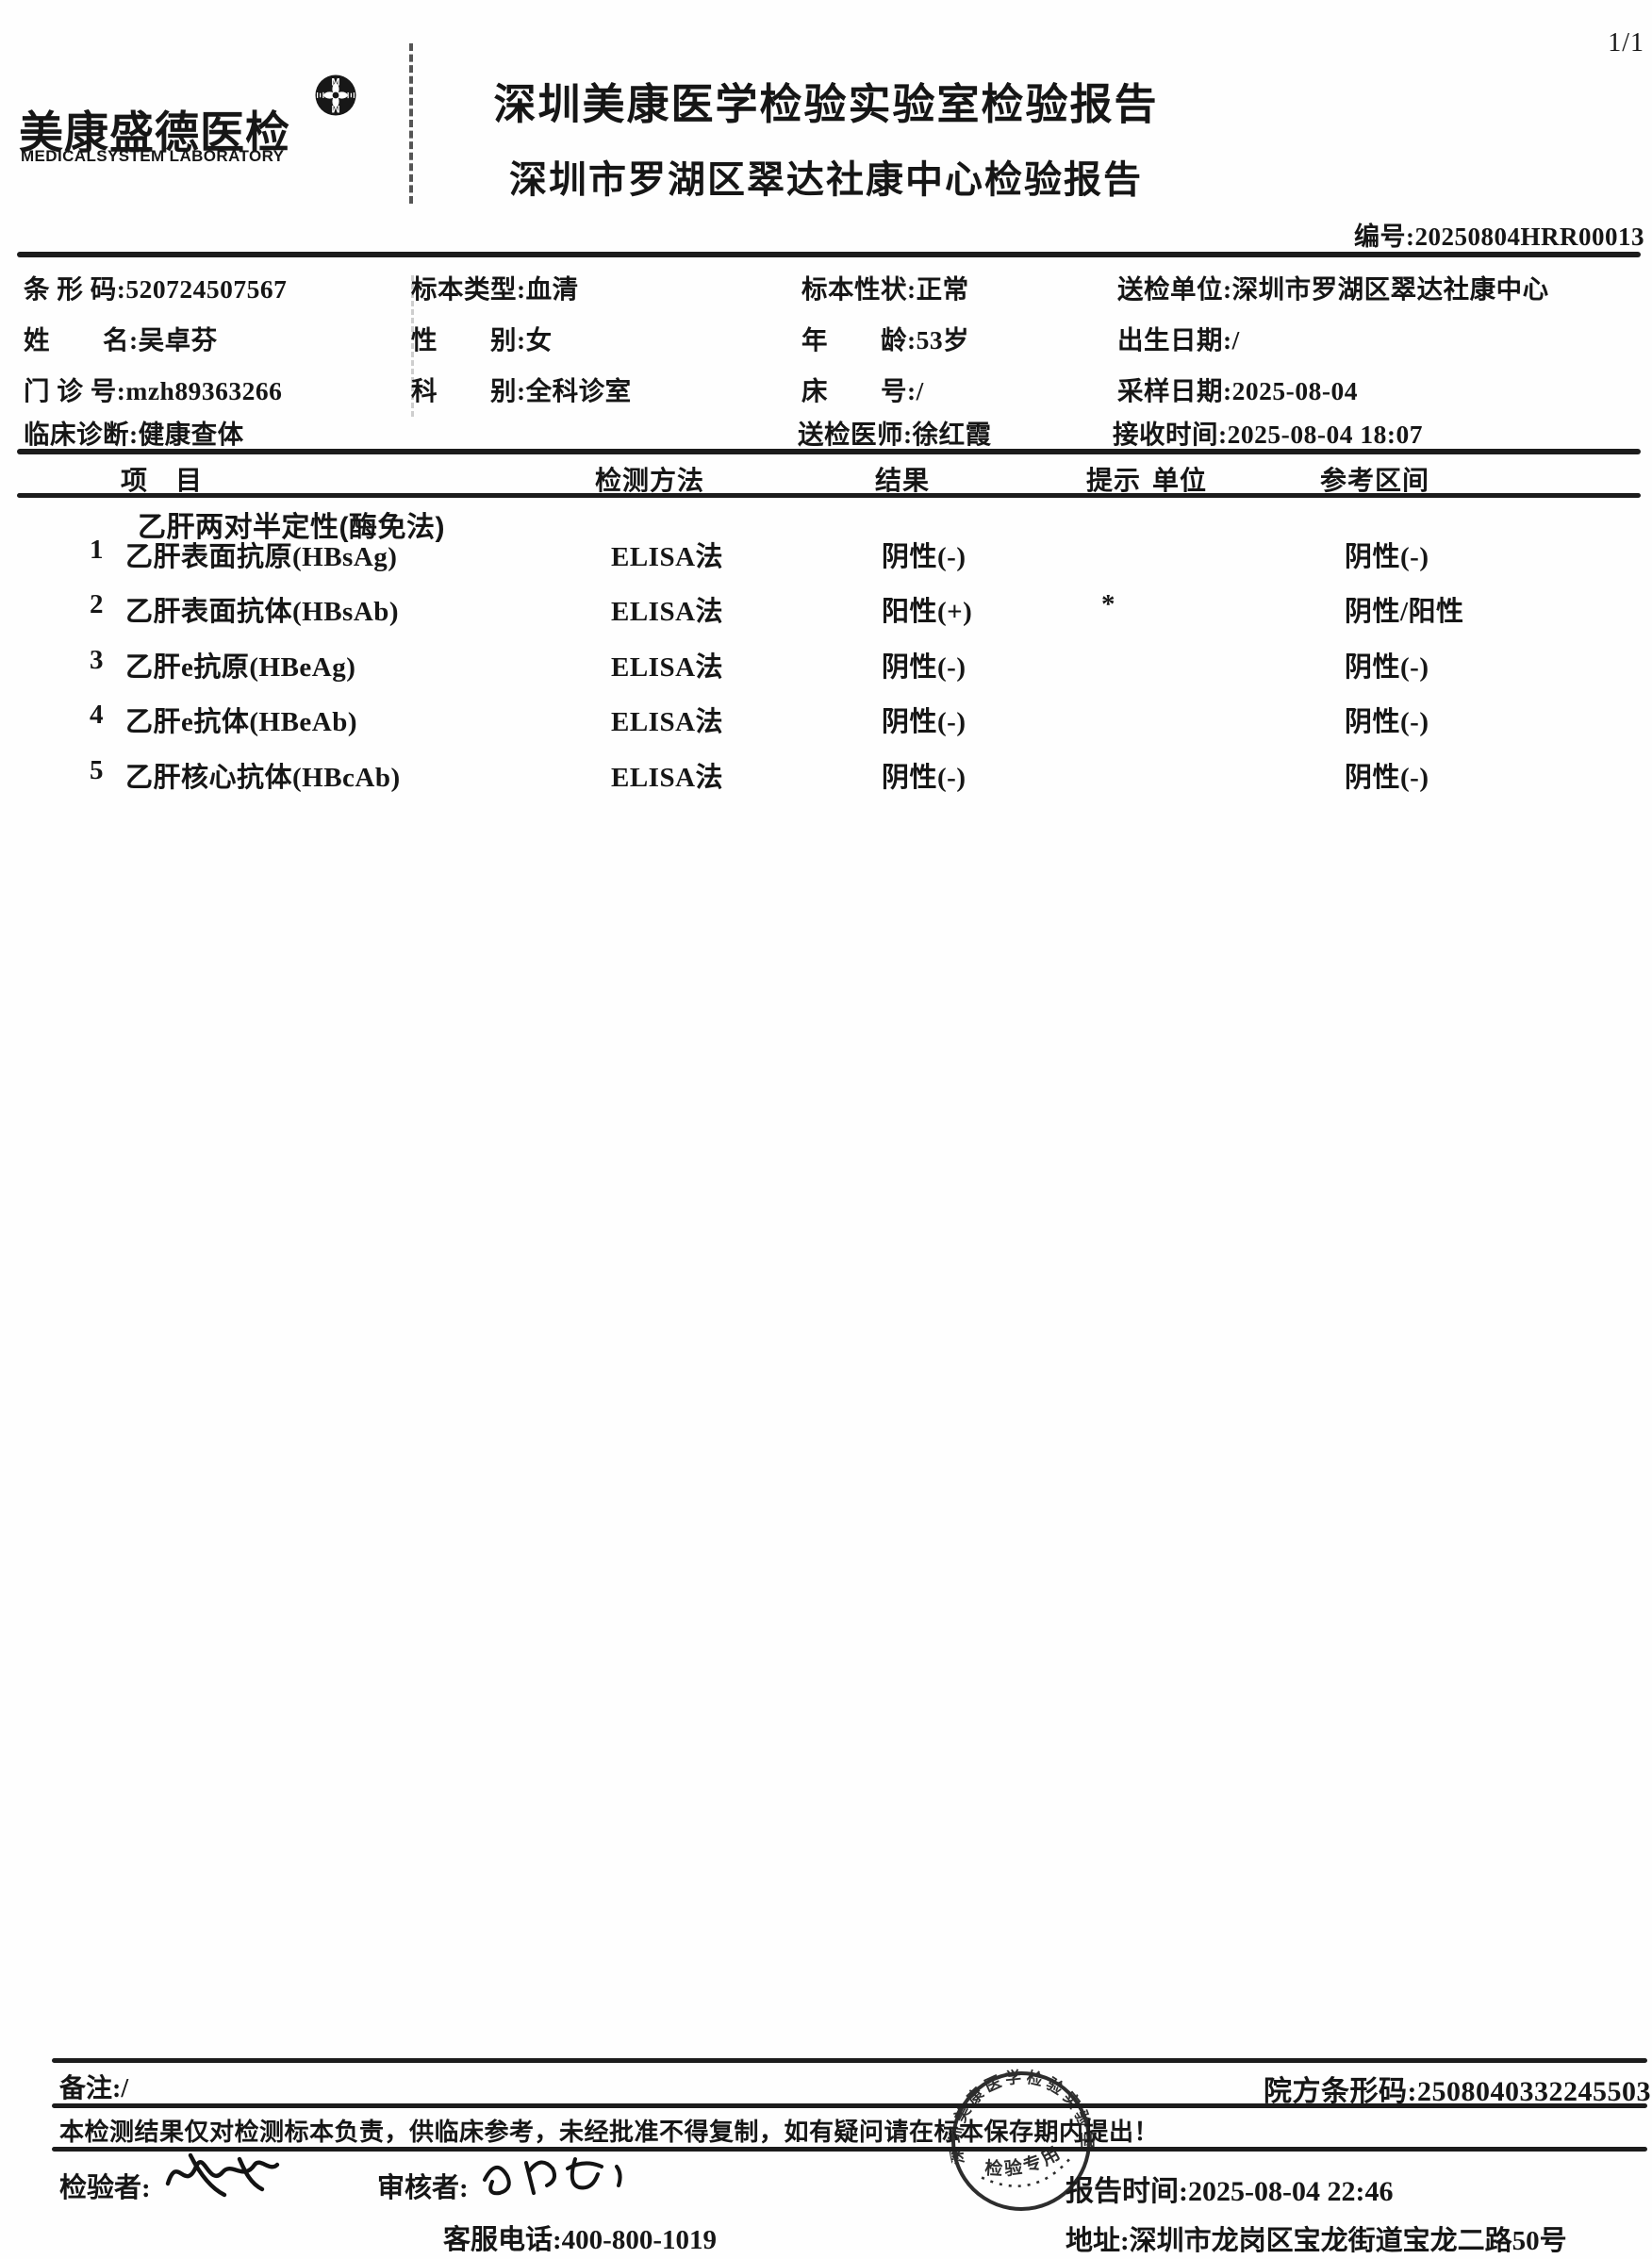 Image resolution: width=1652 pixels, height=2259 pixels. Describe the element at coordinates (121, 340) in the screenshot. I see `info-patient-name: 姓 名:吴卓芬` at that location.